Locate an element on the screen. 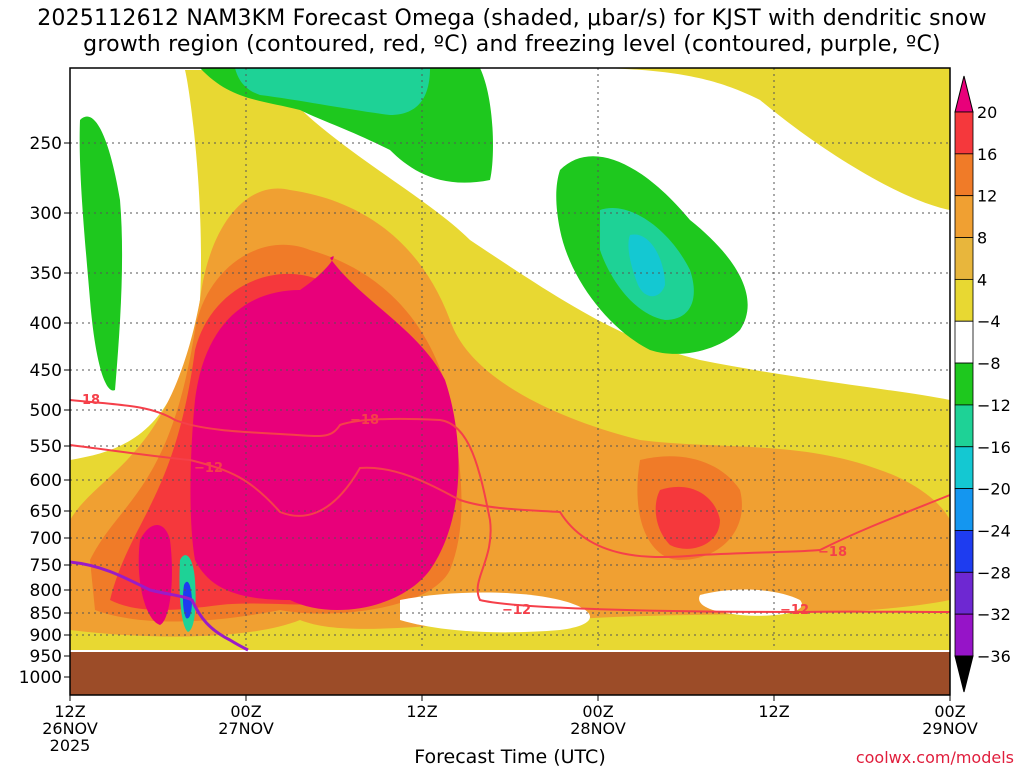 This screenshot has width=1024, height=768. watermark: coolwx.com/models is located at coordinates (935, 757).